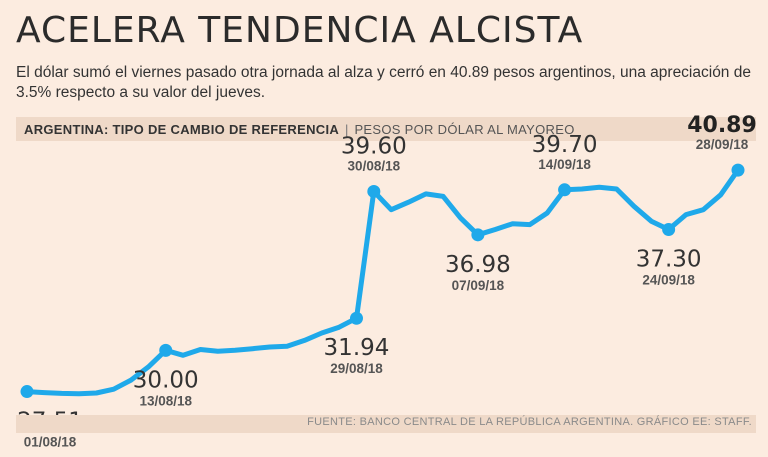  What do you see at coordinates (300, 30) in the screenshot?
I see `chart-title: ACELERA TENDENCIA ALCISTA` at bounding box center [300, 30].